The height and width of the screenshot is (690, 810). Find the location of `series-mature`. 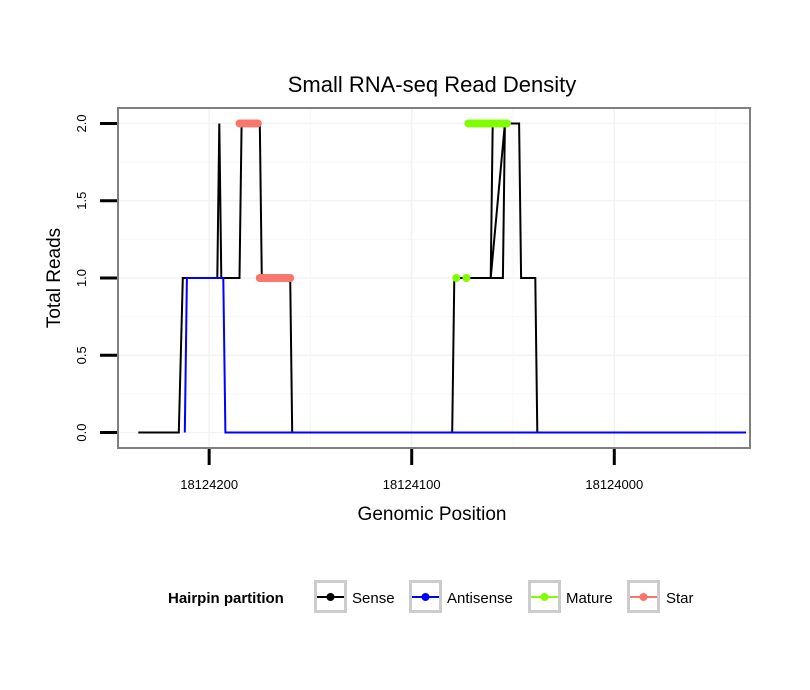

series-mature is located at coordinates (481, 200).